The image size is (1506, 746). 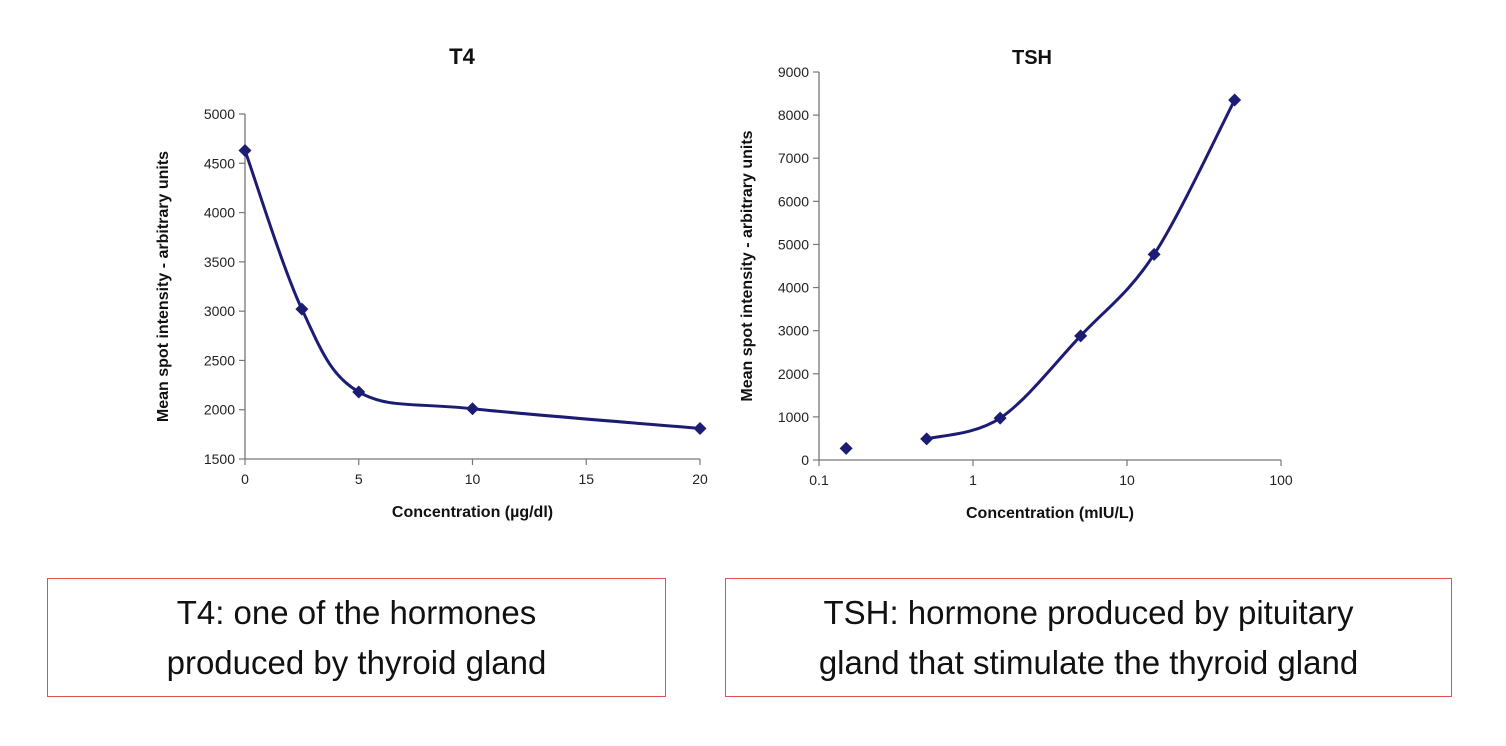 I want to click on x-tick-label: 1, so click(x=973, y=480).